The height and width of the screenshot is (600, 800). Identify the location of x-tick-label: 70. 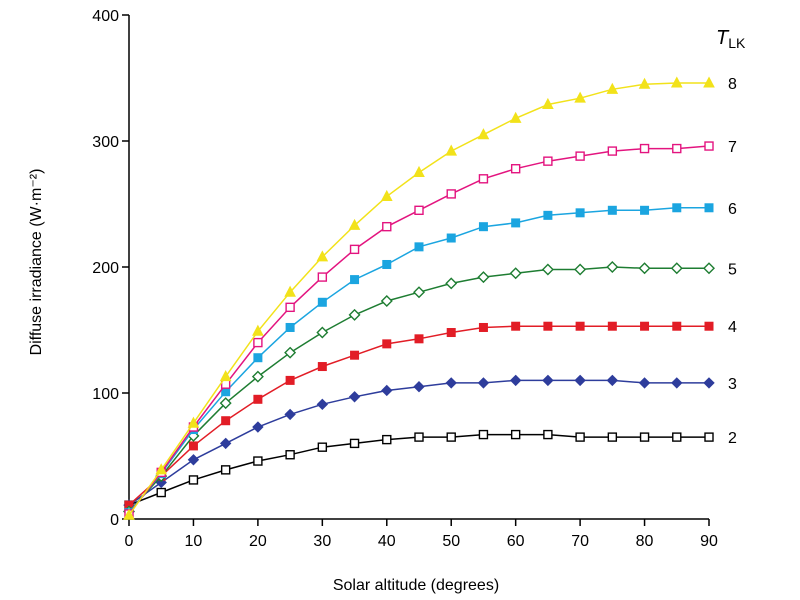
(580, 541).